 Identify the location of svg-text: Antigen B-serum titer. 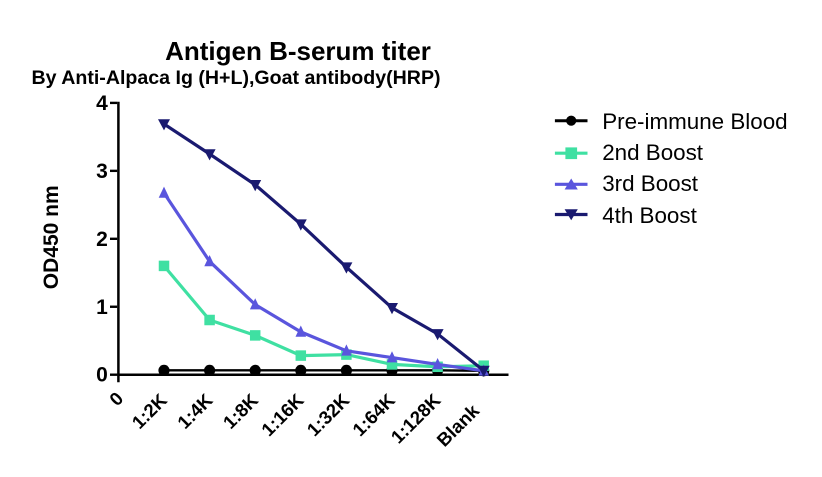
(298, 51).